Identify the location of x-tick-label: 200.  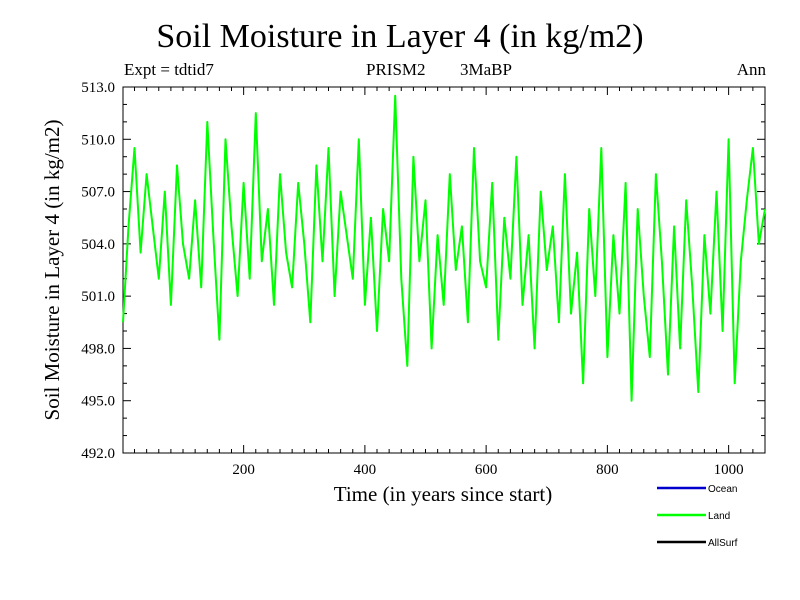
(243, 470).